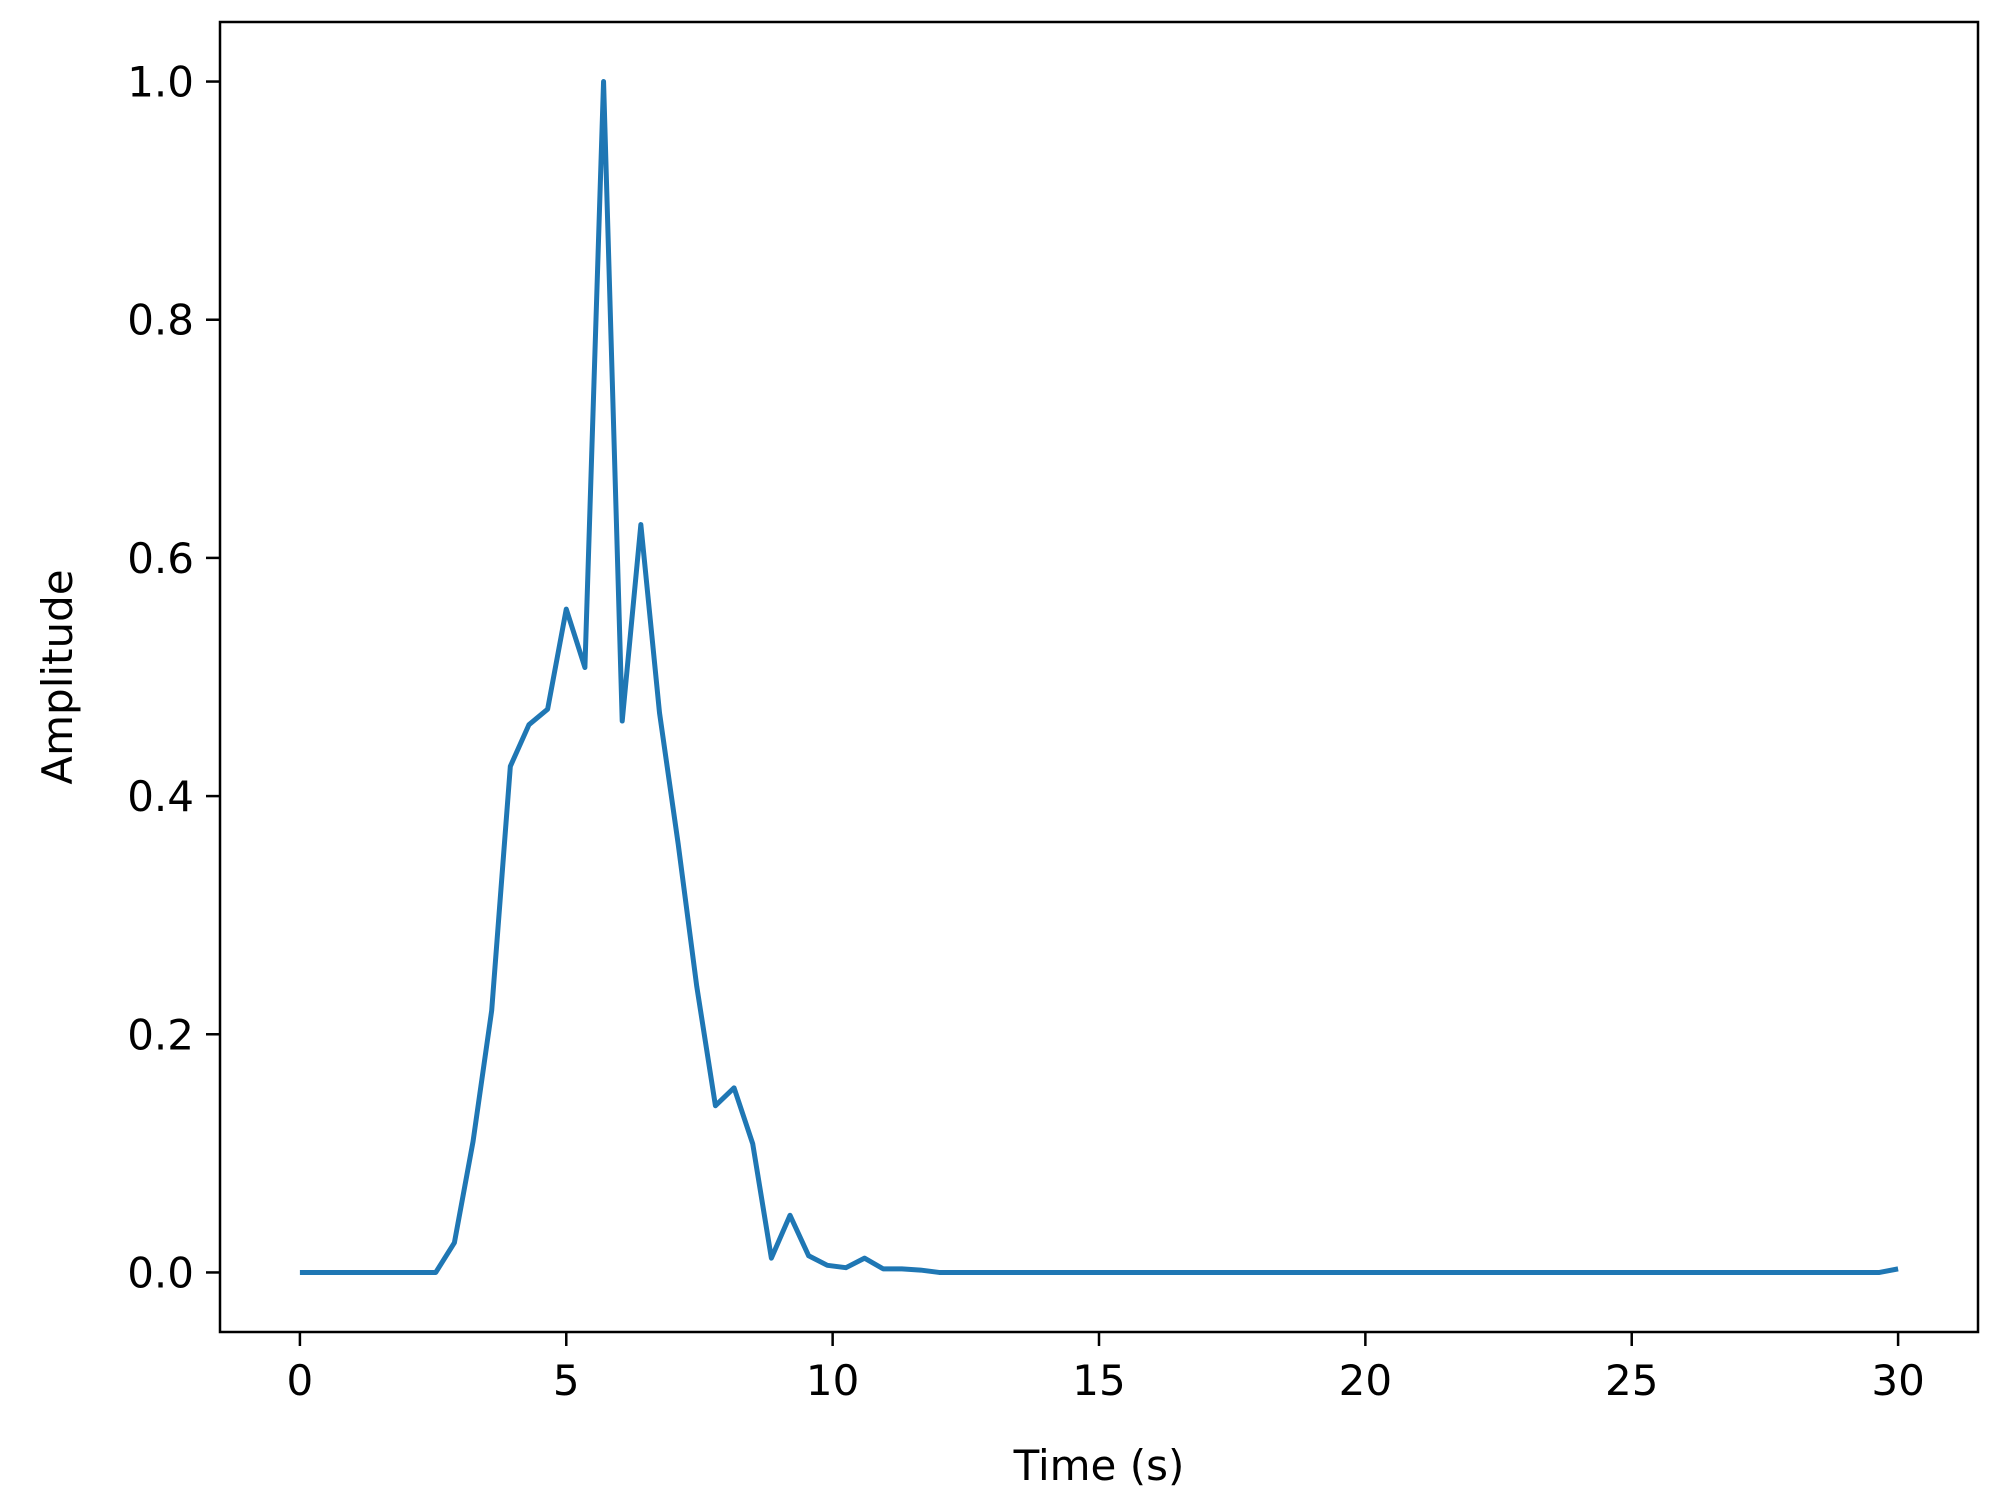 Image resolution: width=1999 pixels, height=1506 pixels. What do you see at coordinates (160, 1272) in the screenshot?
I see `y-tick-label: 0.0` at bounding box center [160, 1272].